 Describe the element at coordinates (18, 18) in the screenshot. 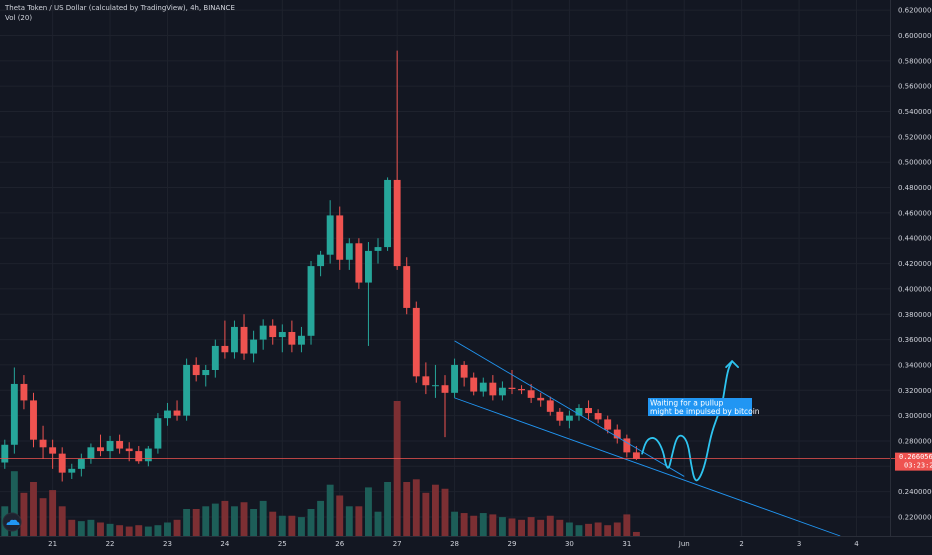

I see `volume-indicator-label: Vol (20)` at that location.